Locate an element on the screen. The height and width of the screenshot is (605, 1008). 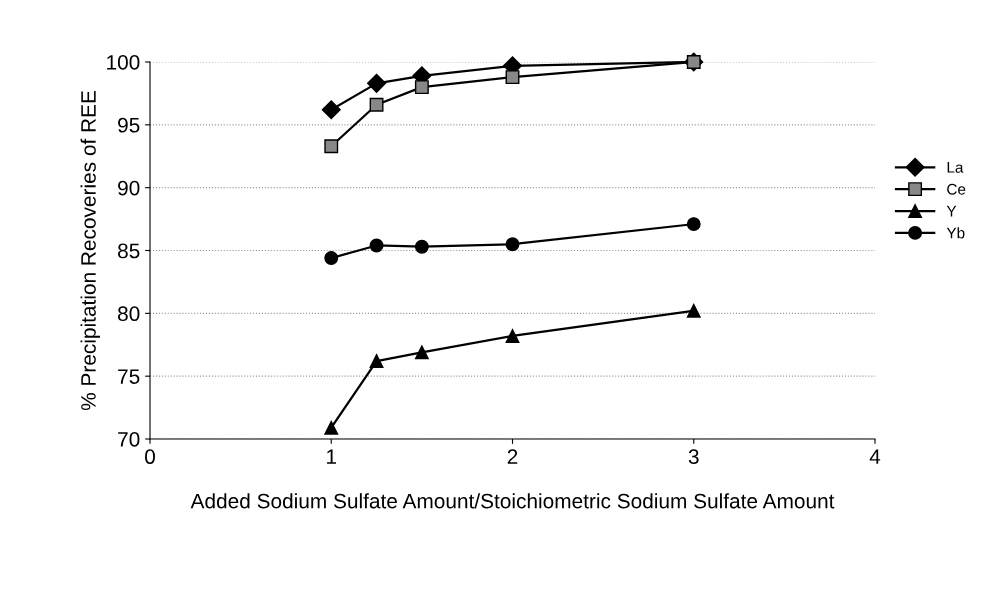
y-tick-label: 90 is located at coordinates (129, 188).